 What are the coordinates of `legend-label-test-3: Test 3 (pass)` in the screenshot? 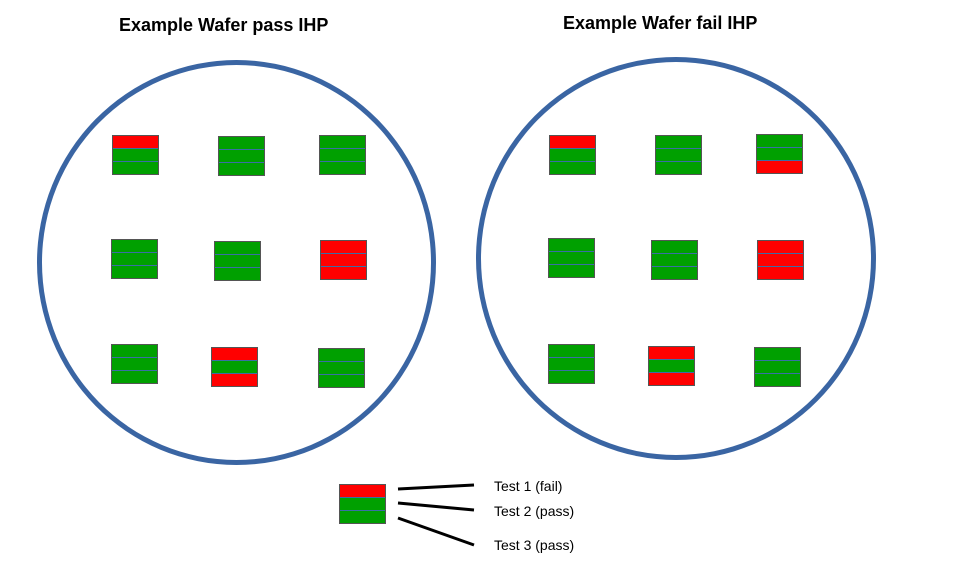 It's located at (534, 545).